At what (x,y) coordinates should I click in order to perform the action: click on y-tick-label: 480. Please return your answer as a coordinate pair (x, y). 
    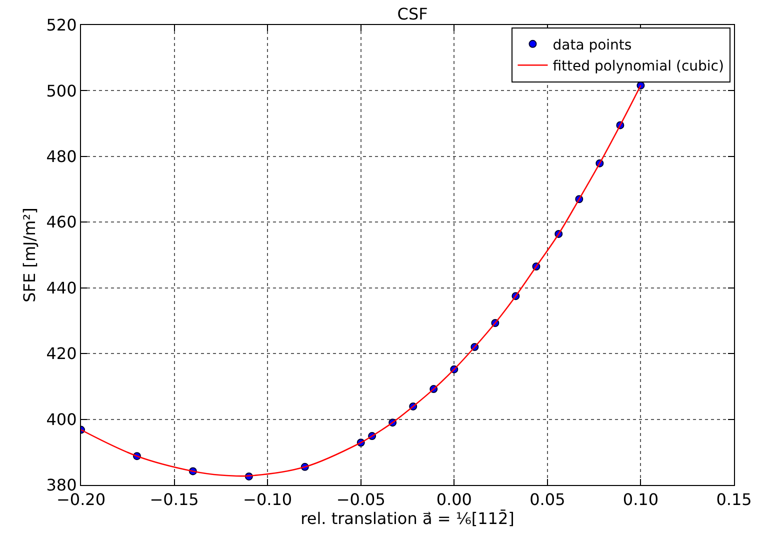
    Looking at the image, I should click on (61, 156).